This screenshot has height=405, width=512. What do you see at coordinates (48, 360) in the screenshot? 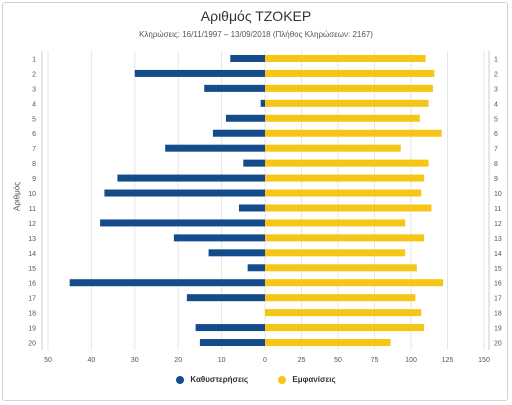
I see `x-tick-left-0: 50` at bounding box center [48, 360].